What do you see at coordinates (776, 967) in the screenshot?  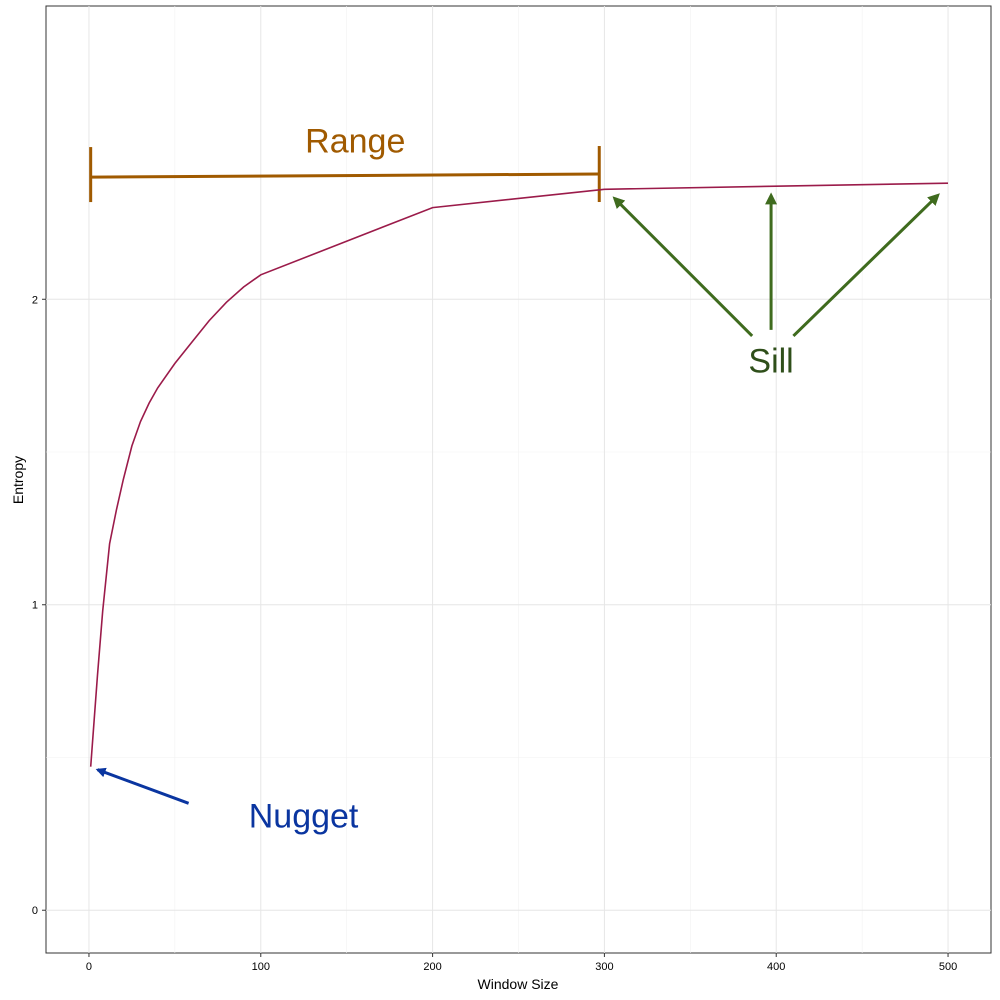 I see `x-tick-label: 400` at bounding box center [776, 967].